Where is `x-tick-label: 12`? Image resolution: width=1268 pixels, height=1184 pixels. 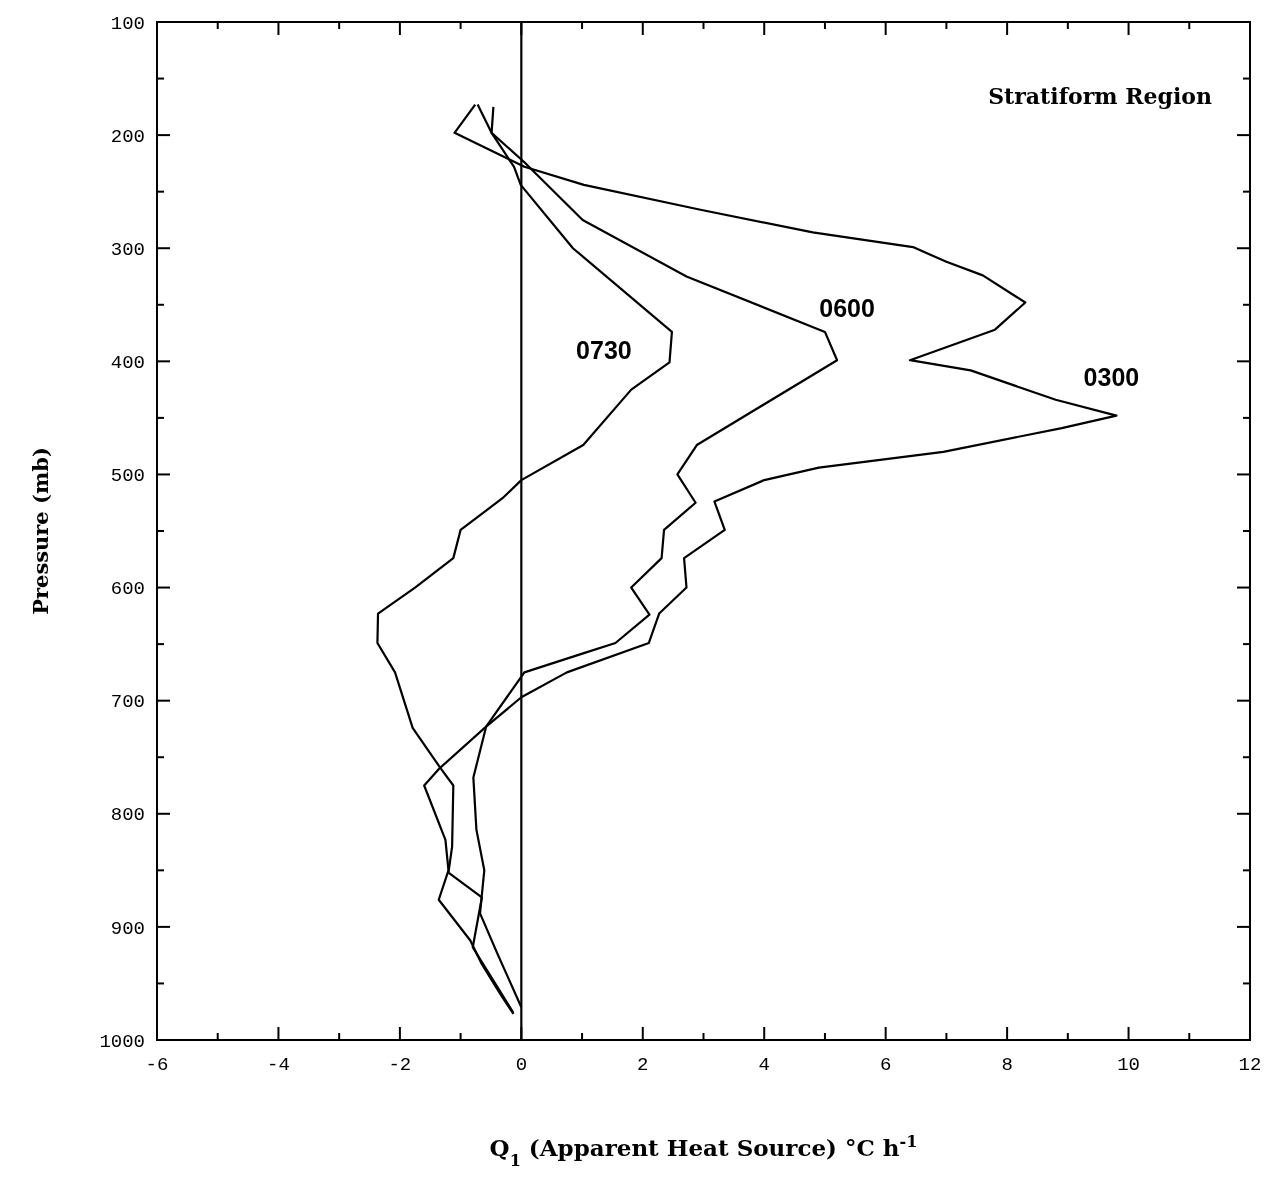
x-tick-label: 12 is located at coordinates (1250, 1065).